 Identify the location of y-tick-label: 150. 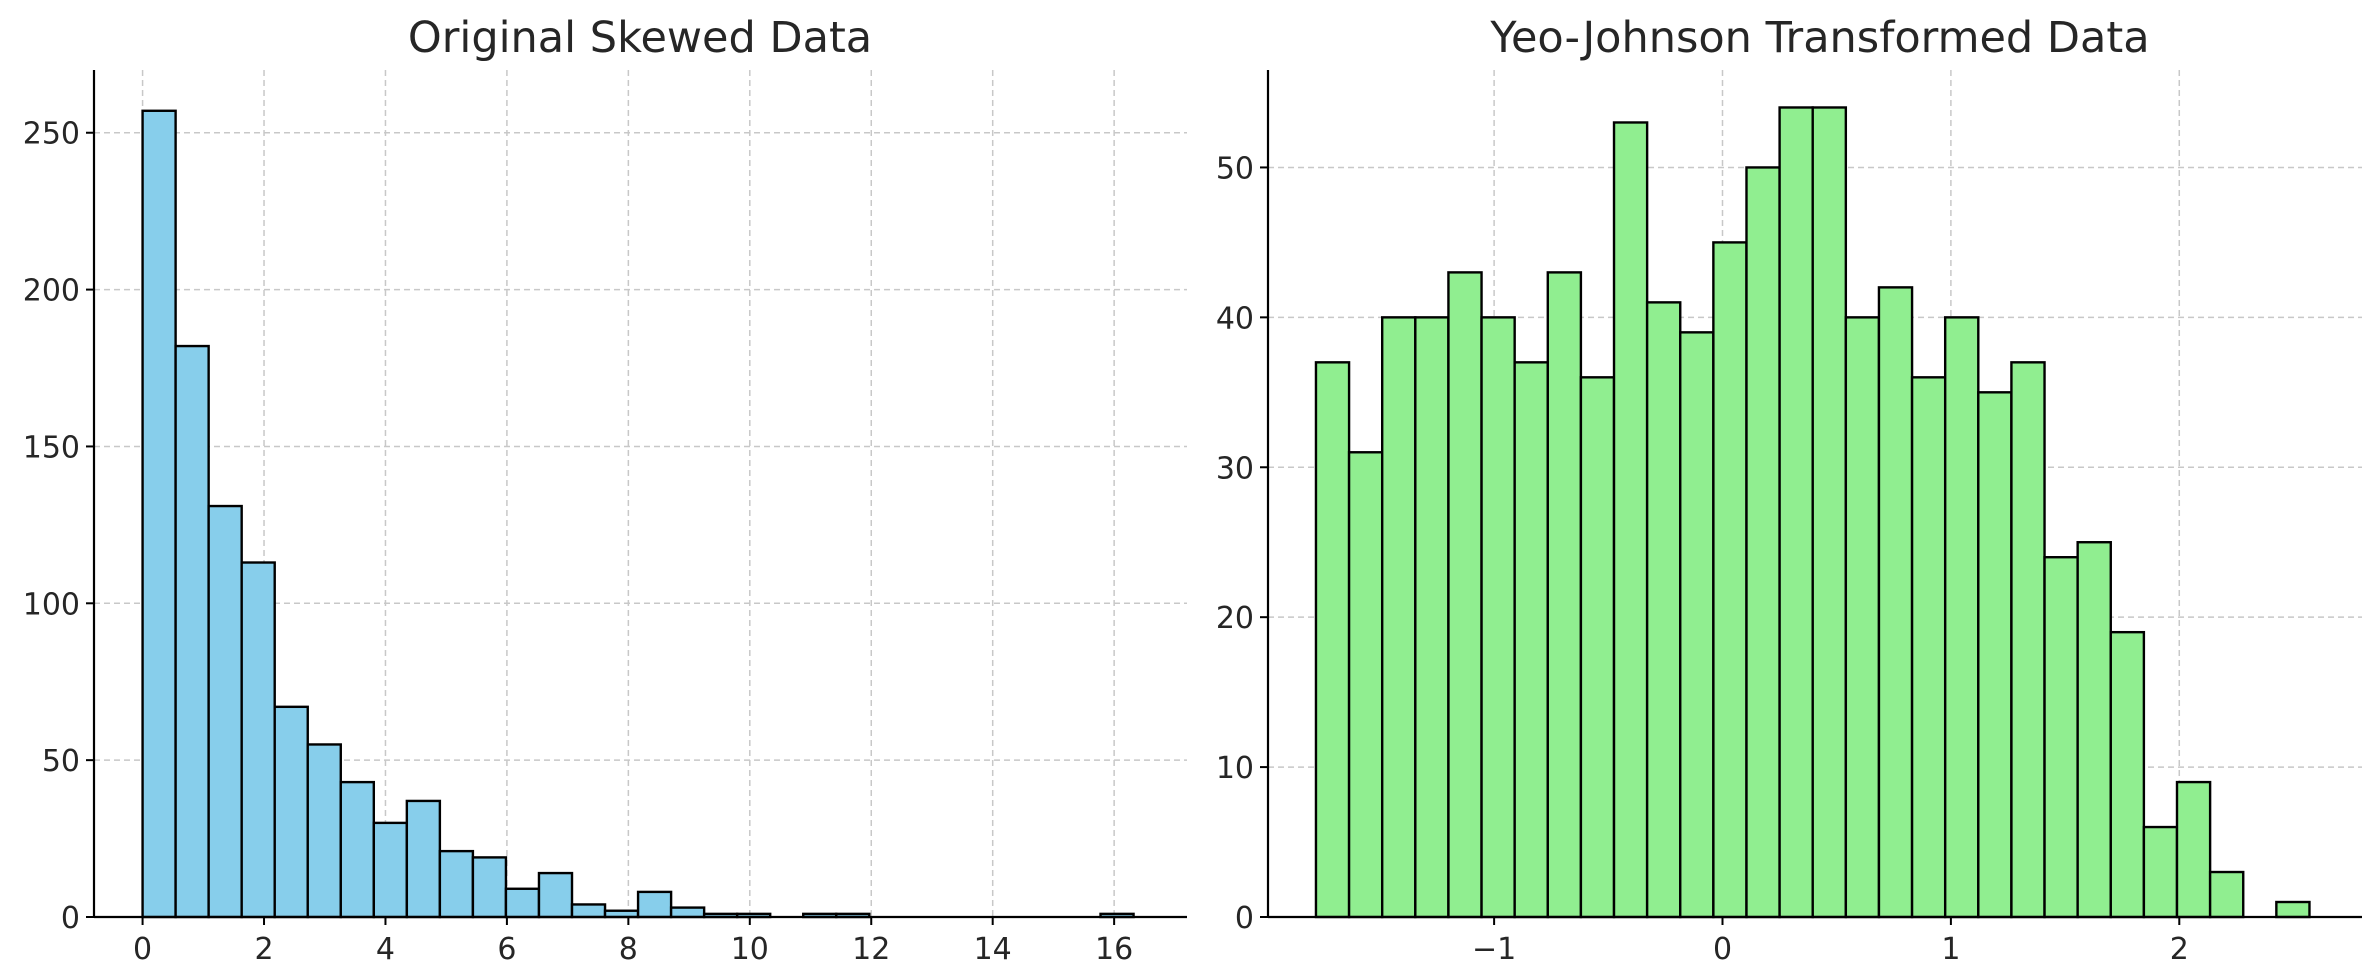
(51, 447).